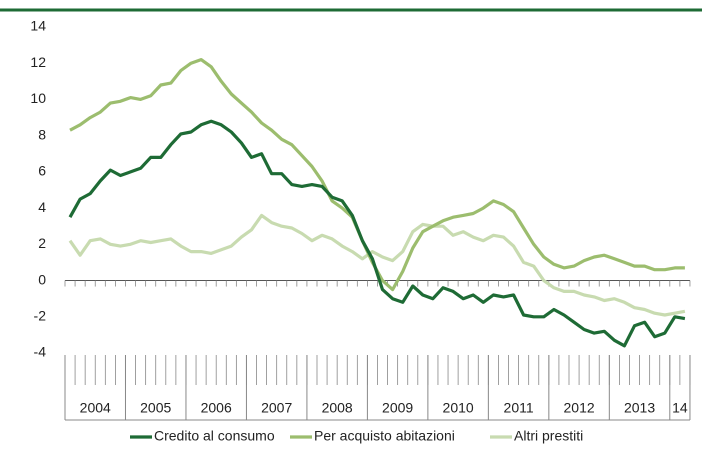 Image resolution: width=702 pixels, height=456 pixels. I want to click on x-tick-label: 2006, so click(216, 408).